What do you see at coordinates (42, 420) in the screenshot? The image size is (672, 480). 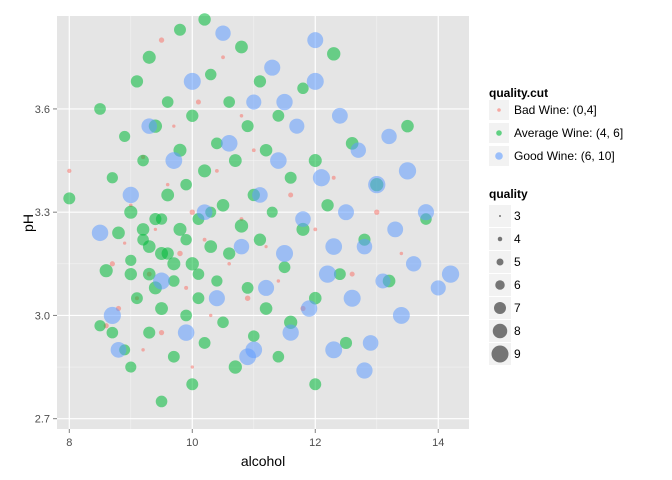 I see `y-tick-label: 2.7` at bounding box center [42, 420].